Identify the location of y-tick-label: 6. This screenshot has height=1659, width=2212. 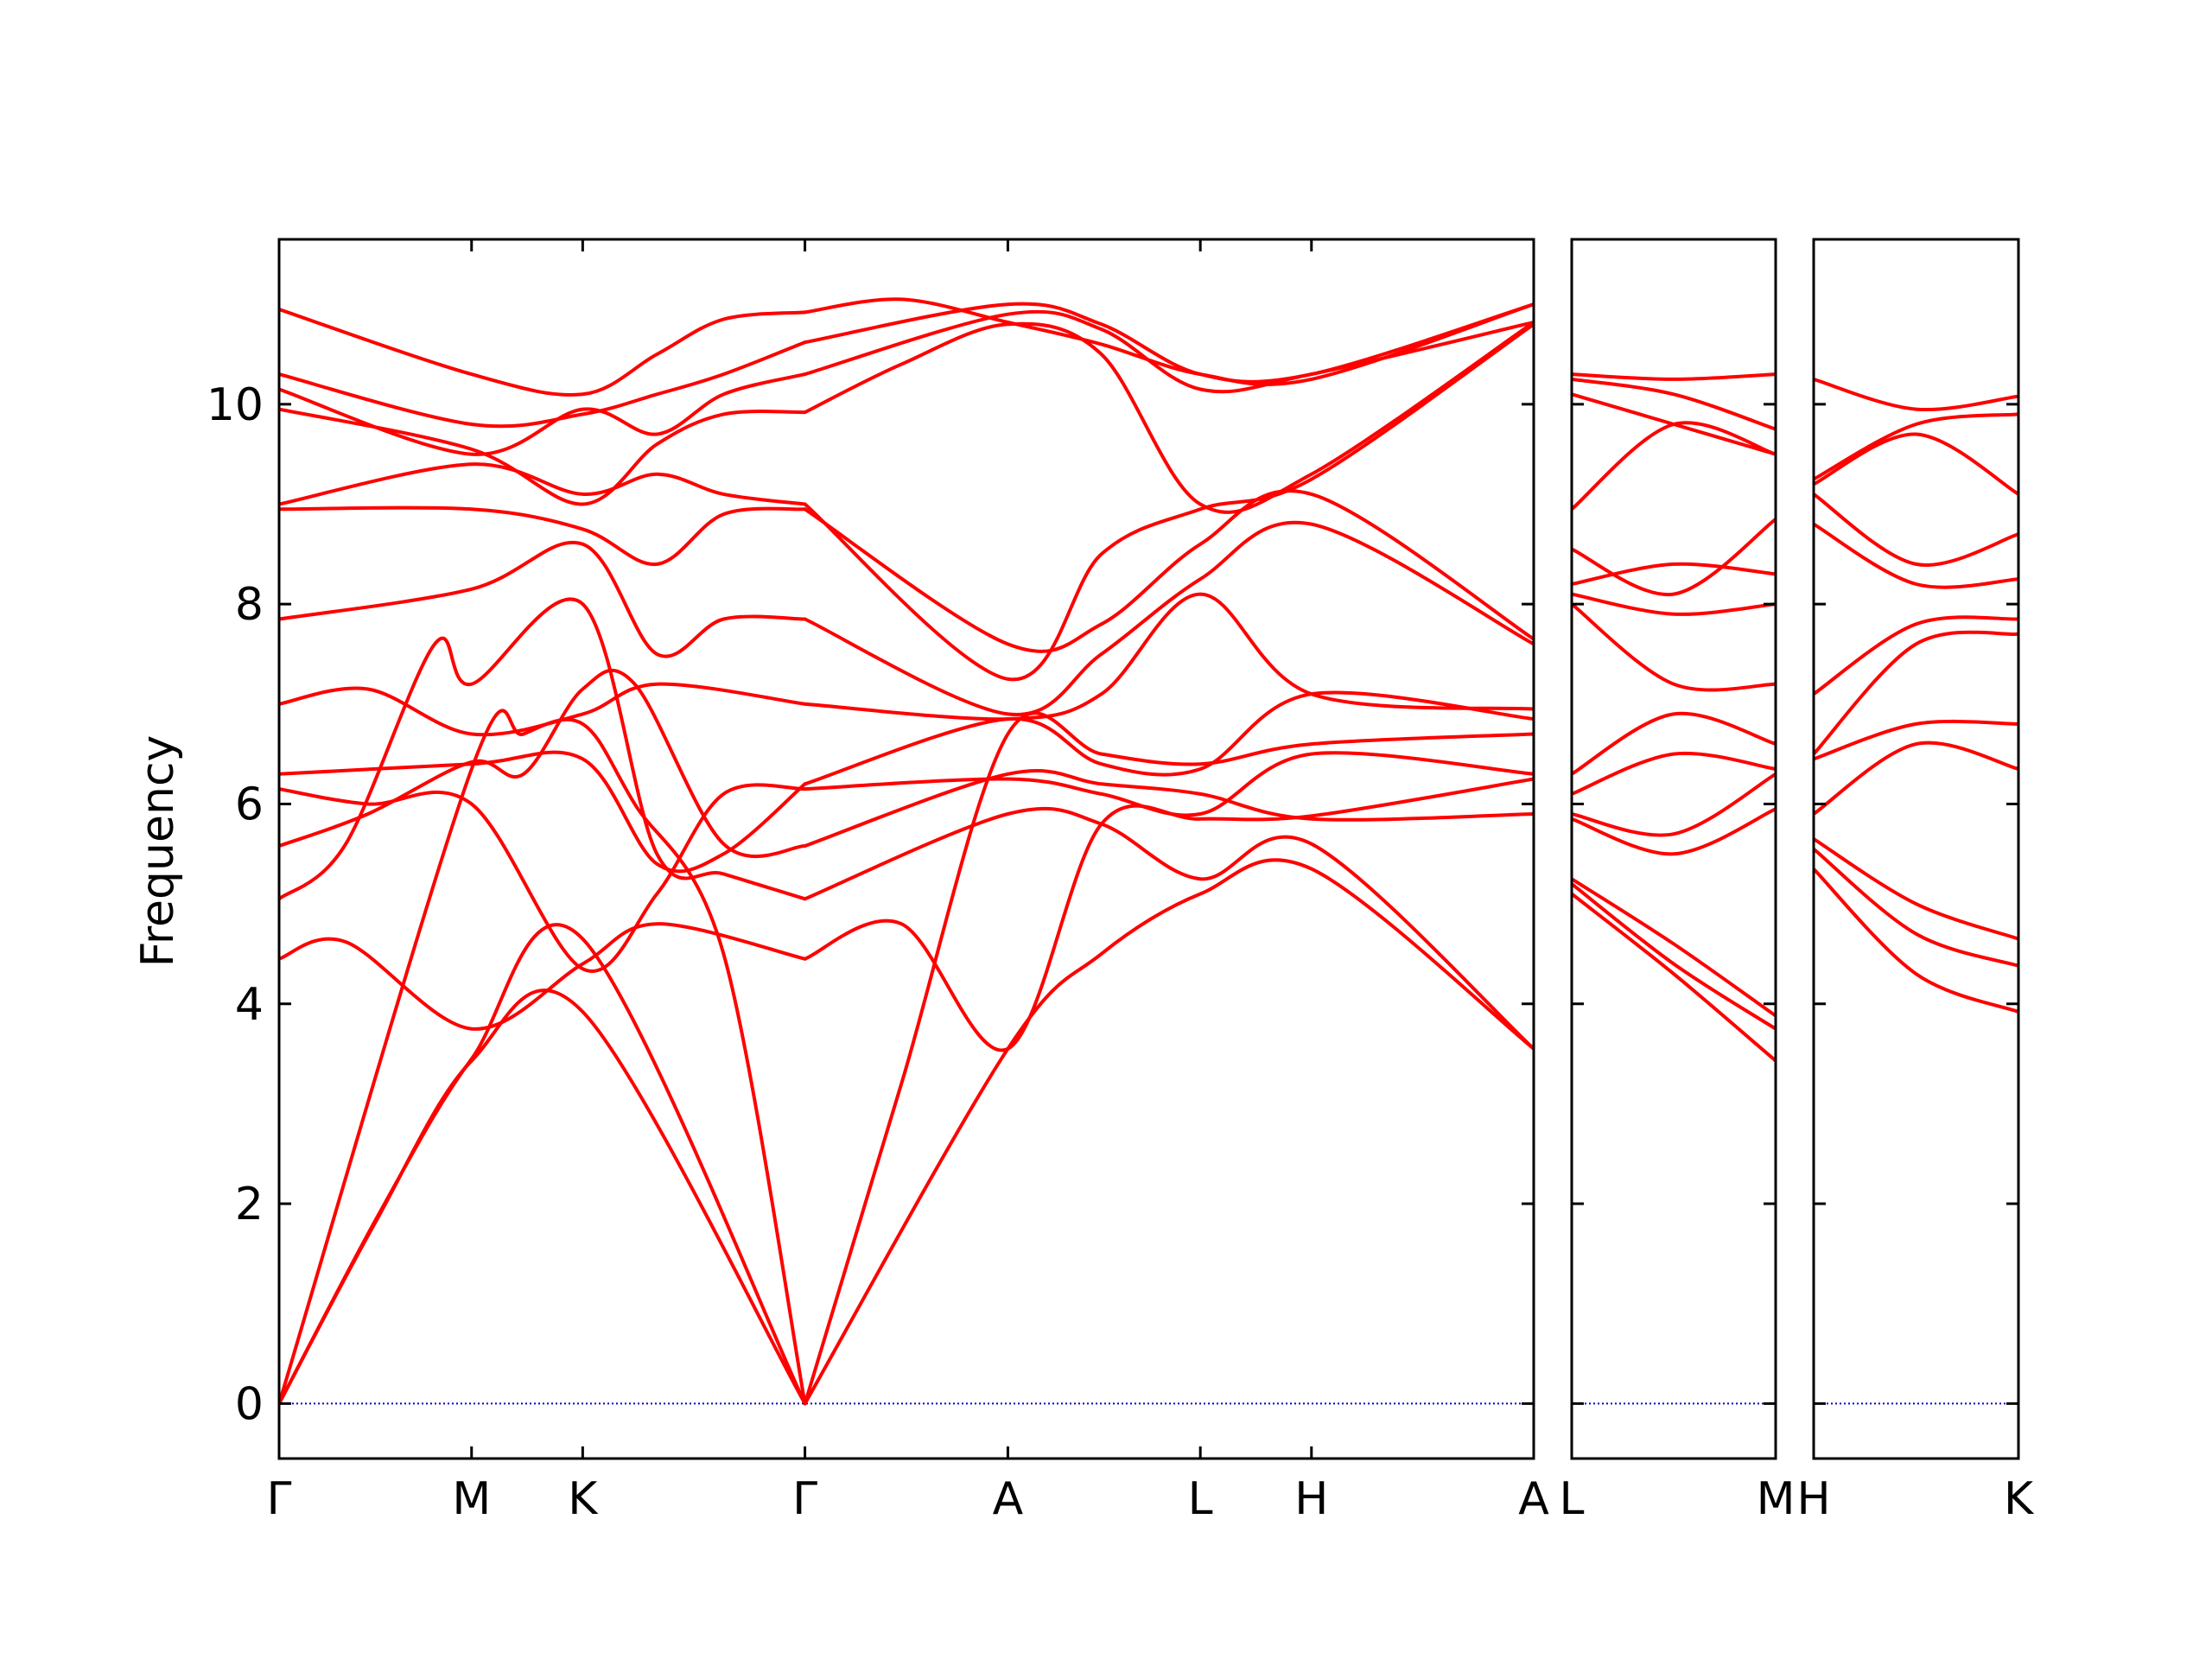
(249, 804).